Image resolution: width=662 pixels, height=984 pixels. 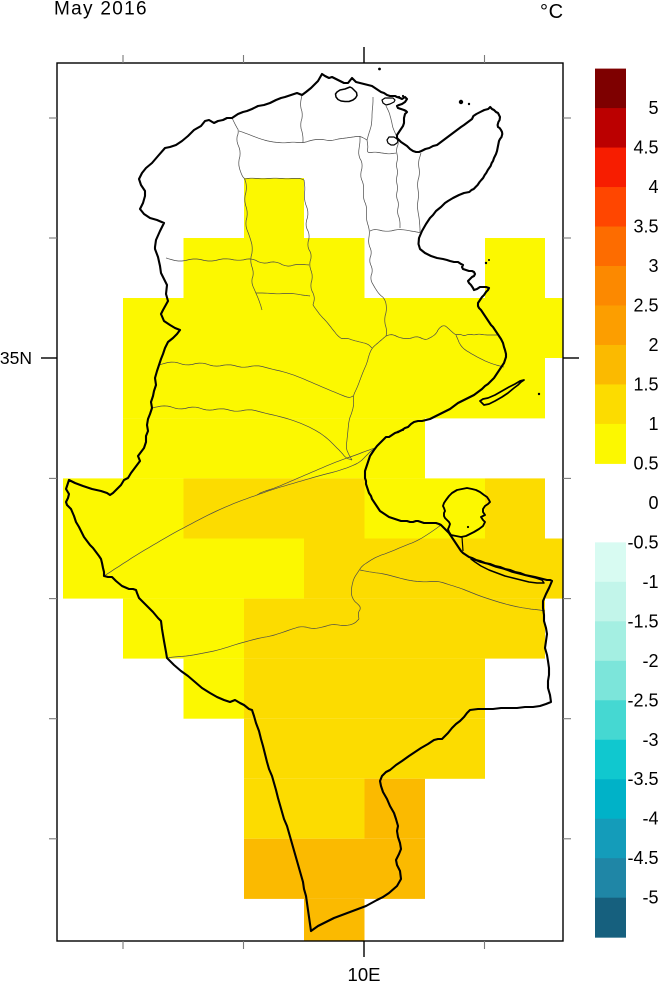 I want to click on svg-text: May 2016, so click(x=101, y=10).